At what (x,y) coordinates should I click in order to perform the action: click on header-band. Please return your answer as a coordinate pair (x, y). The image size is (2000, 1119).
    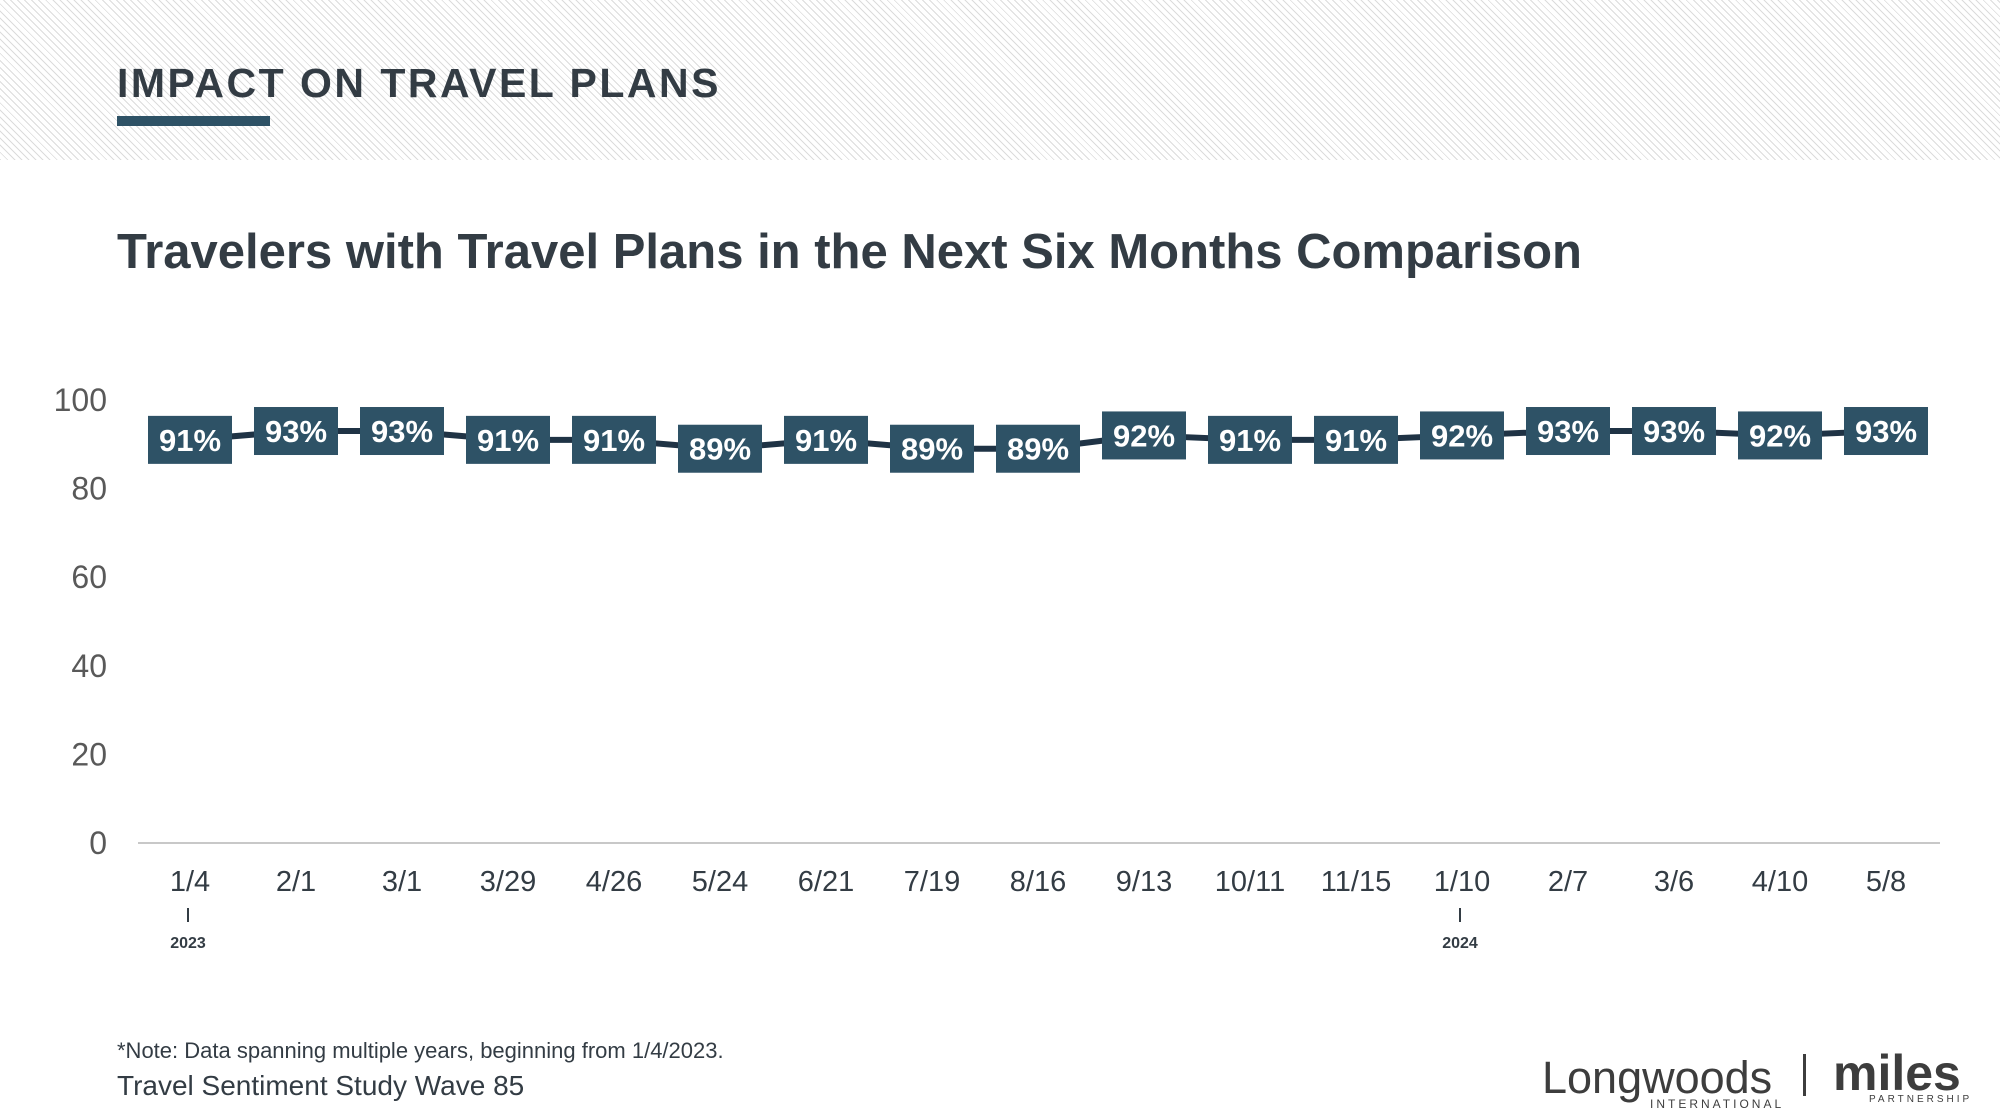
    Looking at the image, I should click on (1000, 80).